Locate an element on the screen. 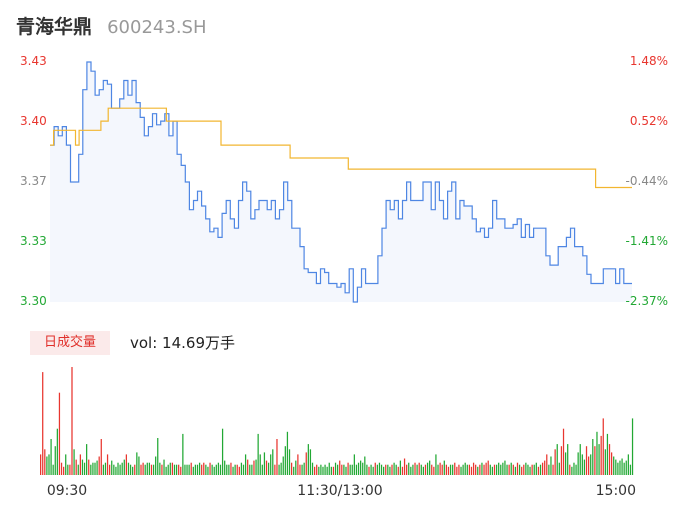 This screenshot has height=524, width=686. stock-header: 青海华鼎 600243.SH is located at coordinates (111, 26).